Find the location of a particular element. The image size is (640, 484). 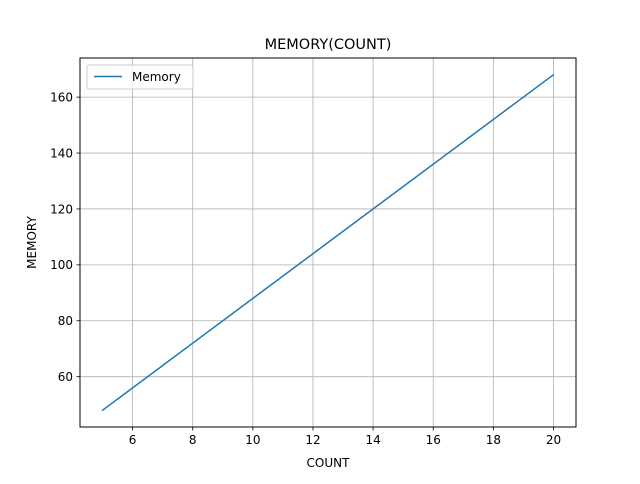

y-tick-label: 160 is located at coordinates (61, 97).